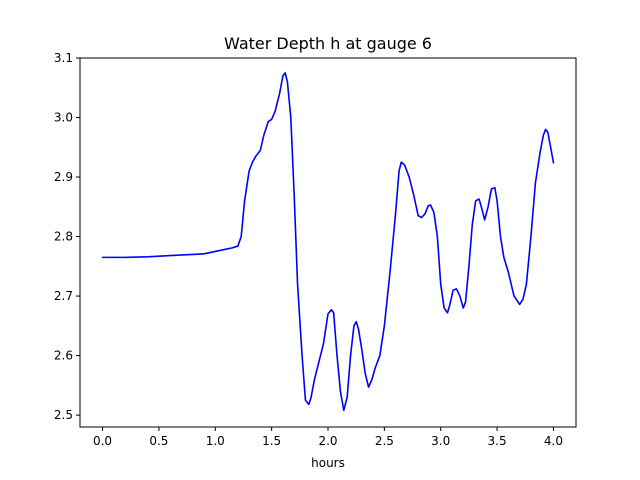 Image resolution: width=640 pixels, height=480 pixels. I want to click on x-tick-label: 4.0, so click(553, 441).